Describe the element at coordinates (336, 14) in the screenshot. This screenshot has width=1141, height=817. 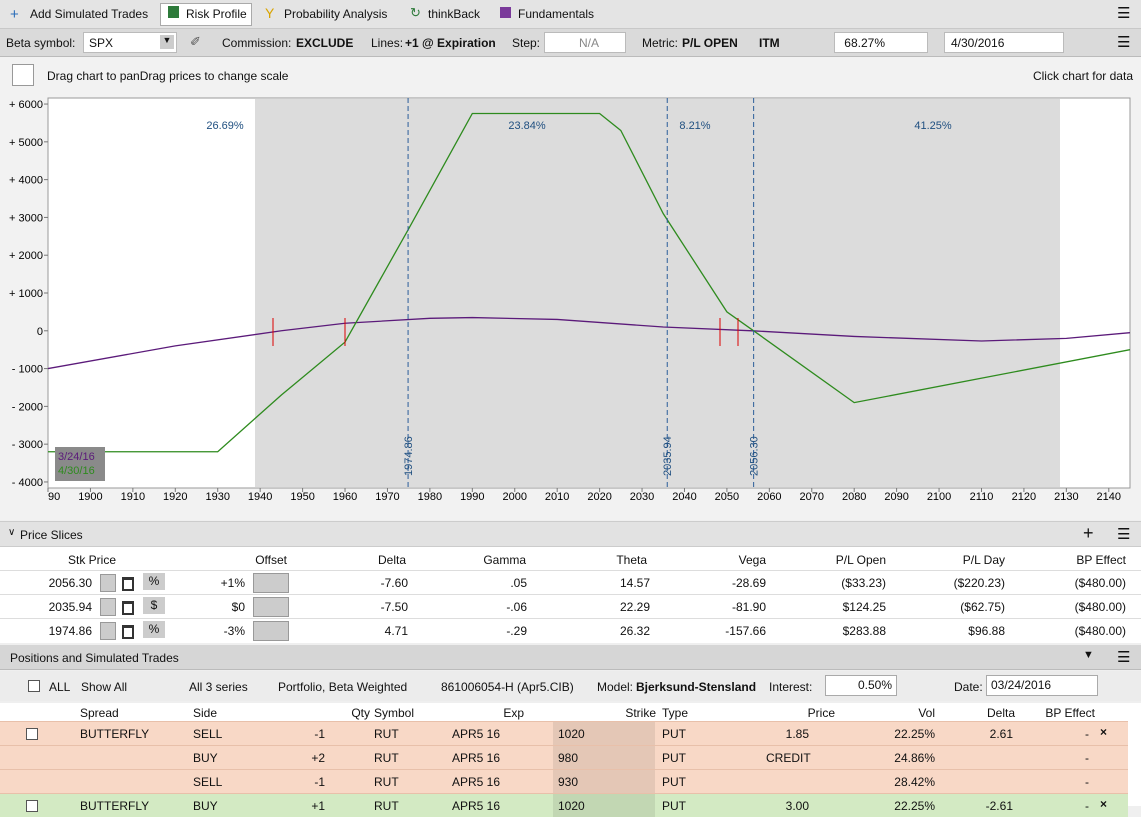
I see `tab: Probability Analysis` at that location.